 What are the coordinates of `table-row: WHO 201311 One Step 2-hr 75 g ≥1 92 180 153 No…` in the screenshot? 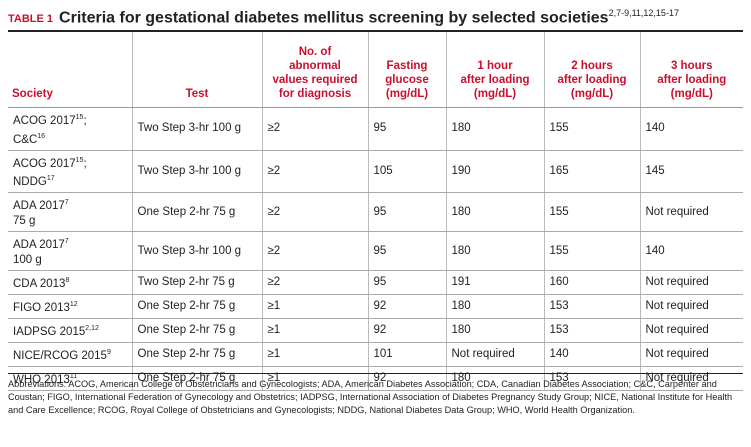 It's located at (375, 378).